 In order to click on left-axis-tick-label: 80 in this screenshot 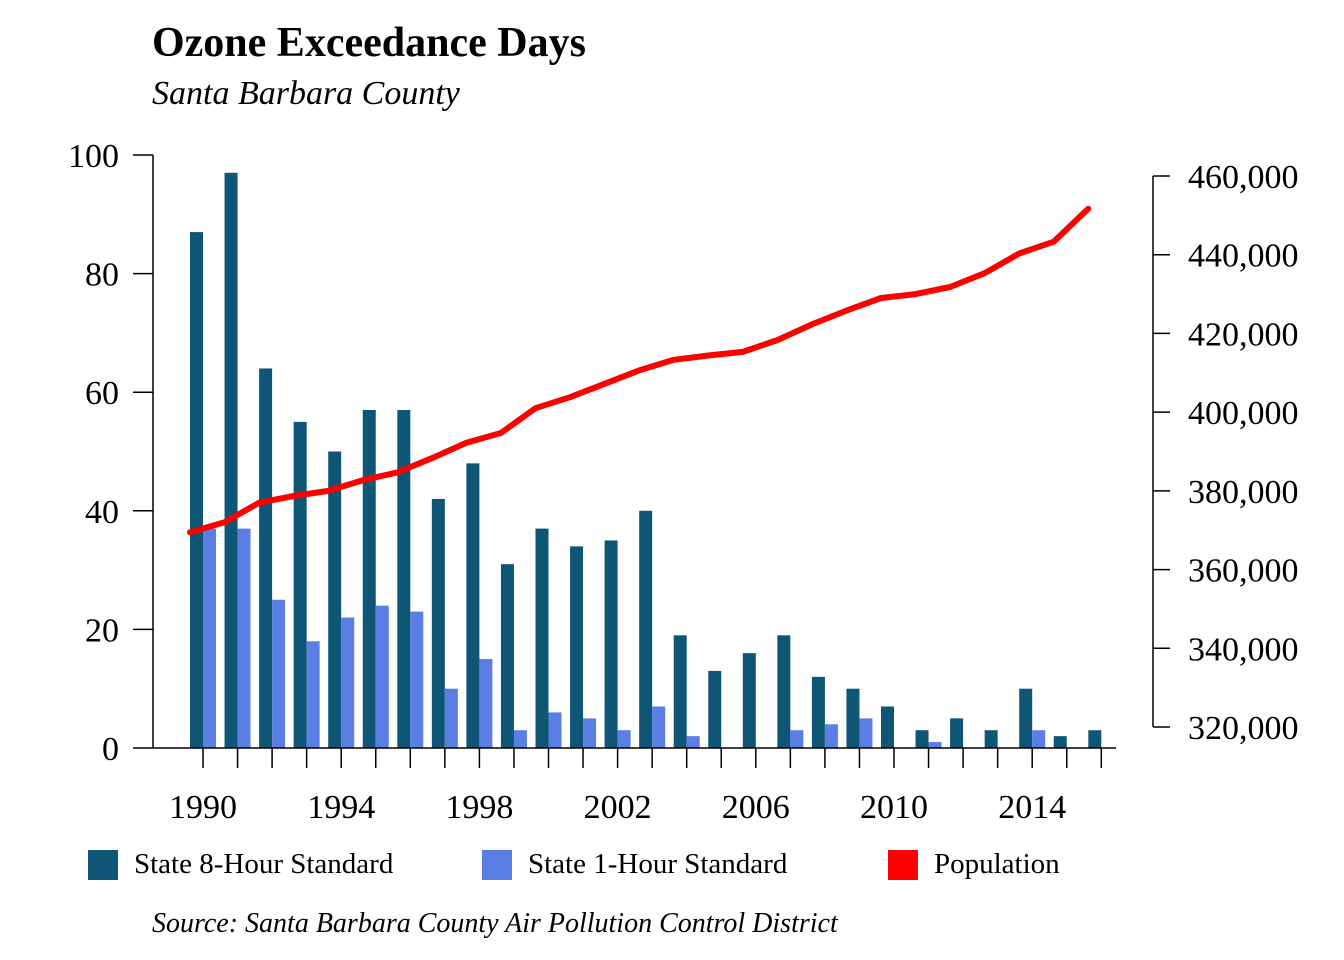, I will do `click(102, 275)`.